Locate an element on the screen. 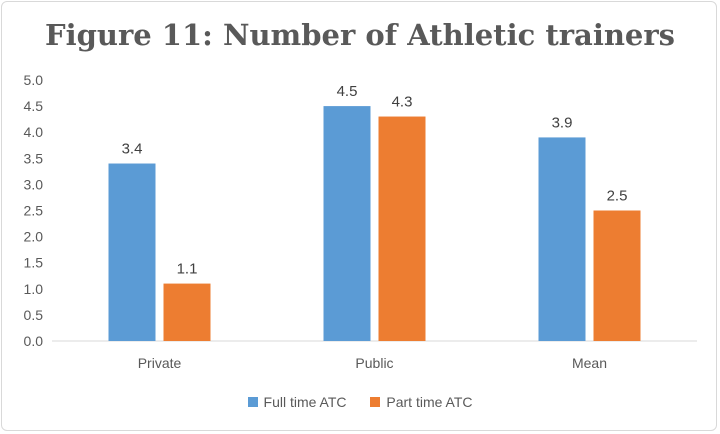  y-tick-label: 5.0 is located at coordinates (34, 80).